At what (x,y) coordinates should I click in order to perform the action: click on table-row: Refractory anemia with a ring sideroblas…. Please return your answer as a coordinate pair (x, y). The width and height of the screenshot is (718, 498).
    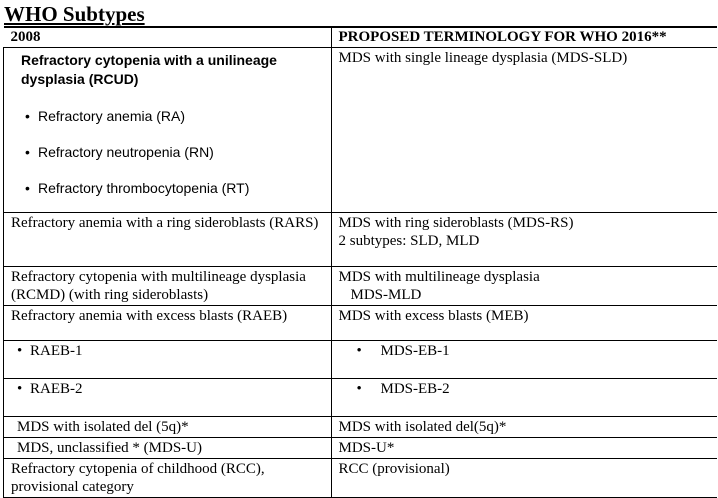
    Looking at the image, I should click on (360, 239).